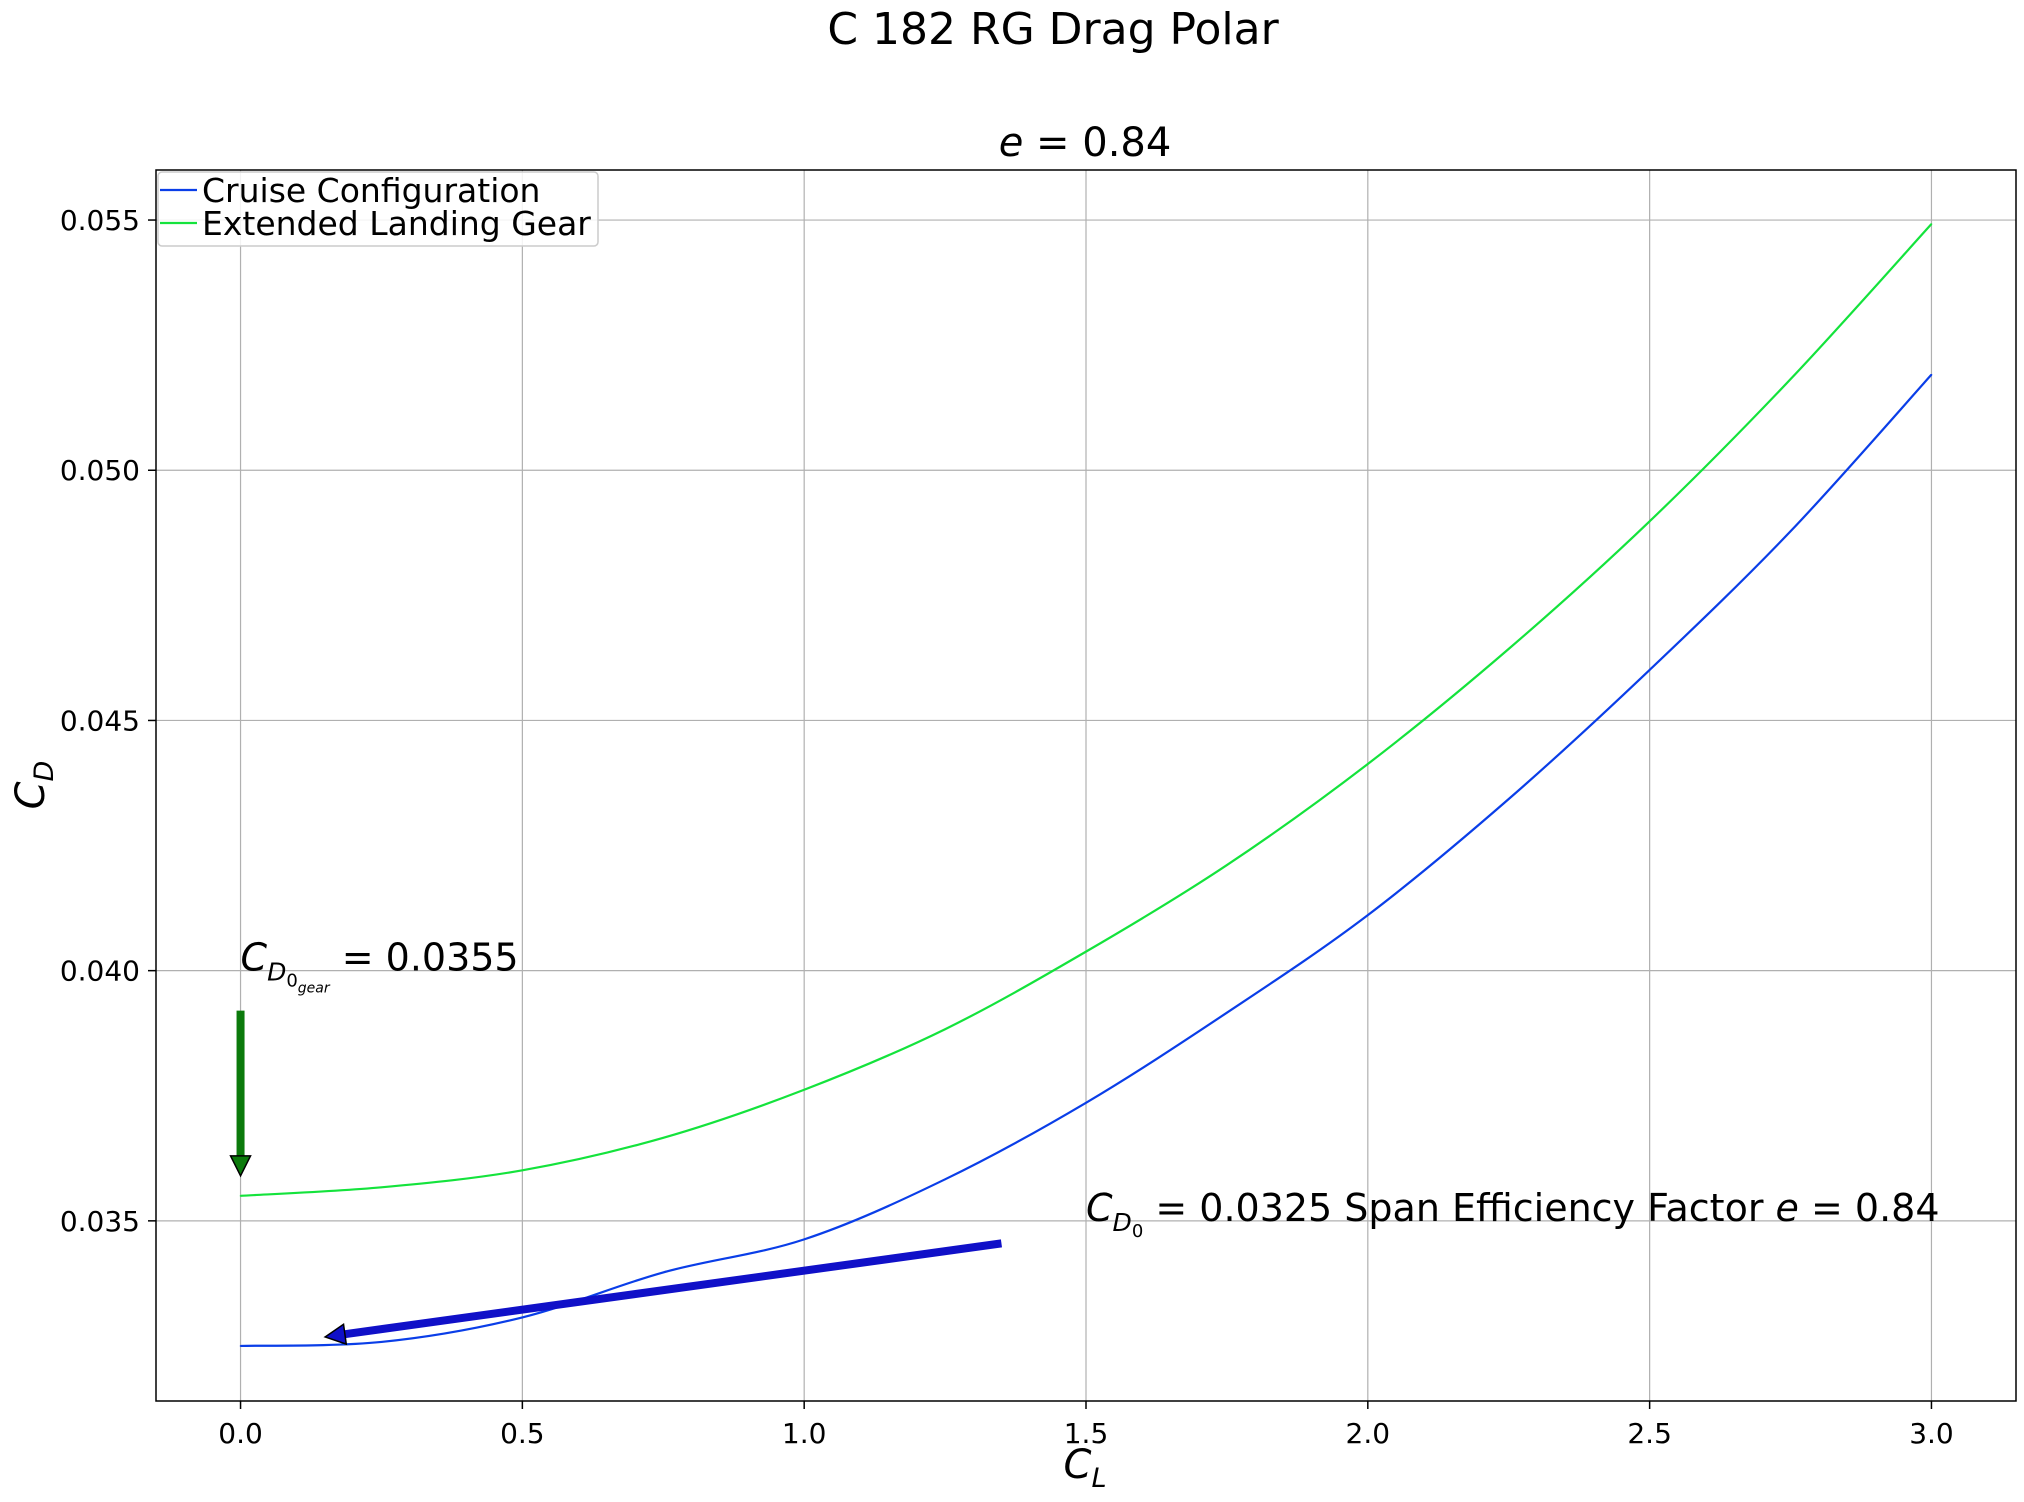  Describe the element at coordinates (1099, 1208) in the screenshot. I see `cruise-label-c: C` at that location.